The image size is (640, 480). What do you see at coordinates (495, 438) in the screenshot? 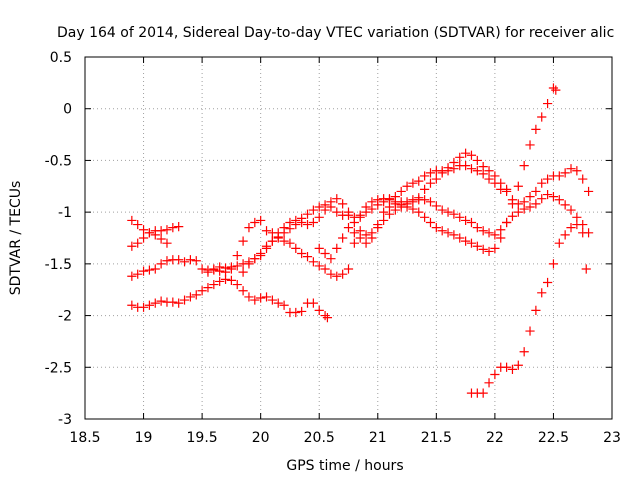
I see `x-tick-label: 22` at bounding box center [495, 438].